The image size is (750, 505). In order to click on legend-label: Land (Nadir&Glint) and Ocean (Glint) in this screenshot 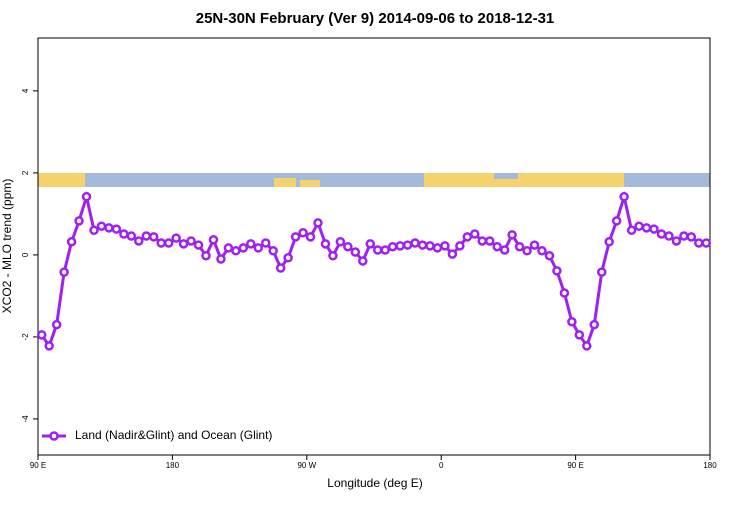, I will do `click(173, 435)`.